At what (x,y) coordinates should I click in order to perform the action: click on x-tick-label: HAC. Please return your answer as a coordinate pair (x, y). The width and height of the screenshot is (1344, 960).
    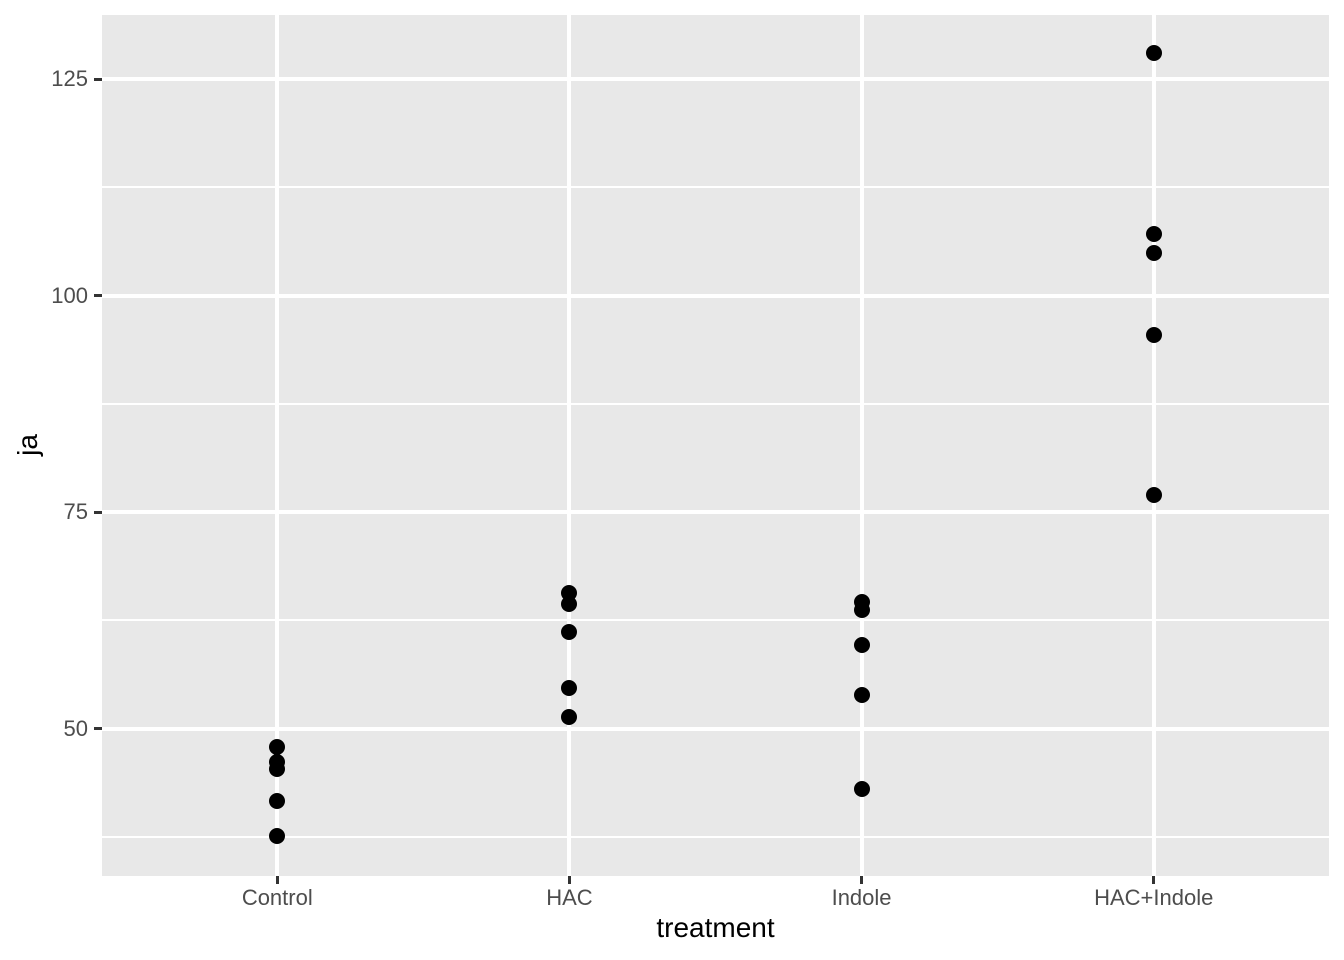
    Looking at the image, I should click on (569, 897).